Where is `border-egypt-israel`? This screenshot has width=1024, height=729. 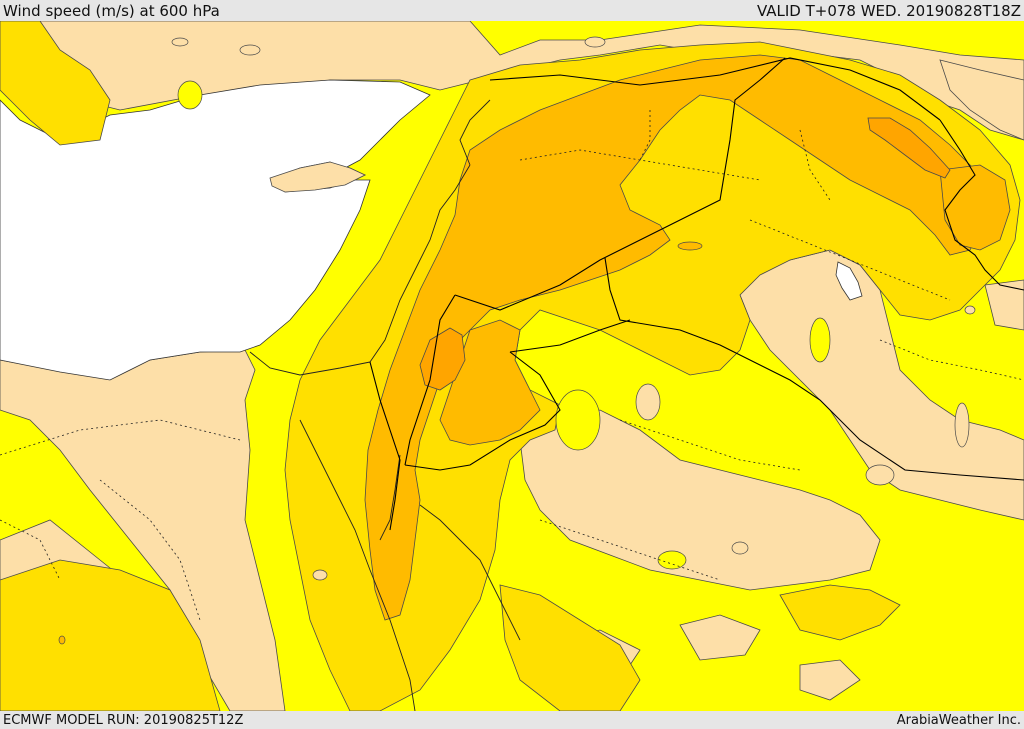 border-egypt-israel is located at coordinates (385, 446).